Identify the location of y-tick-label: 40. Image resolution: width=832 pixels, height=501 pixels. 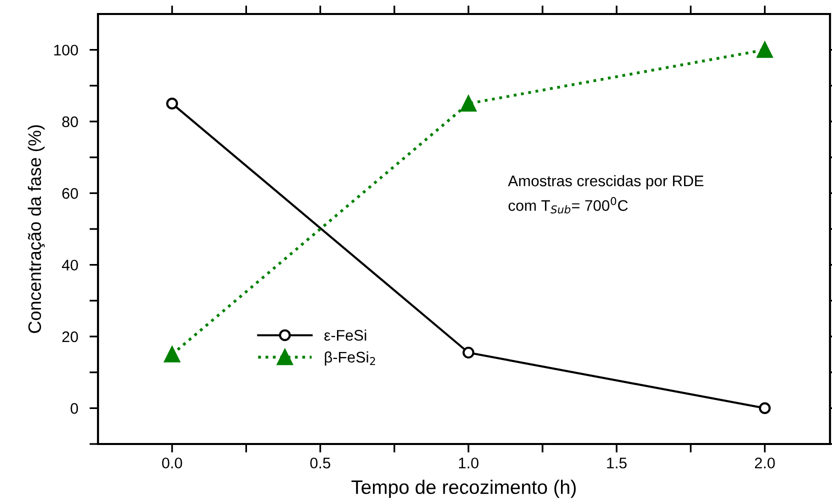
(70, 265).